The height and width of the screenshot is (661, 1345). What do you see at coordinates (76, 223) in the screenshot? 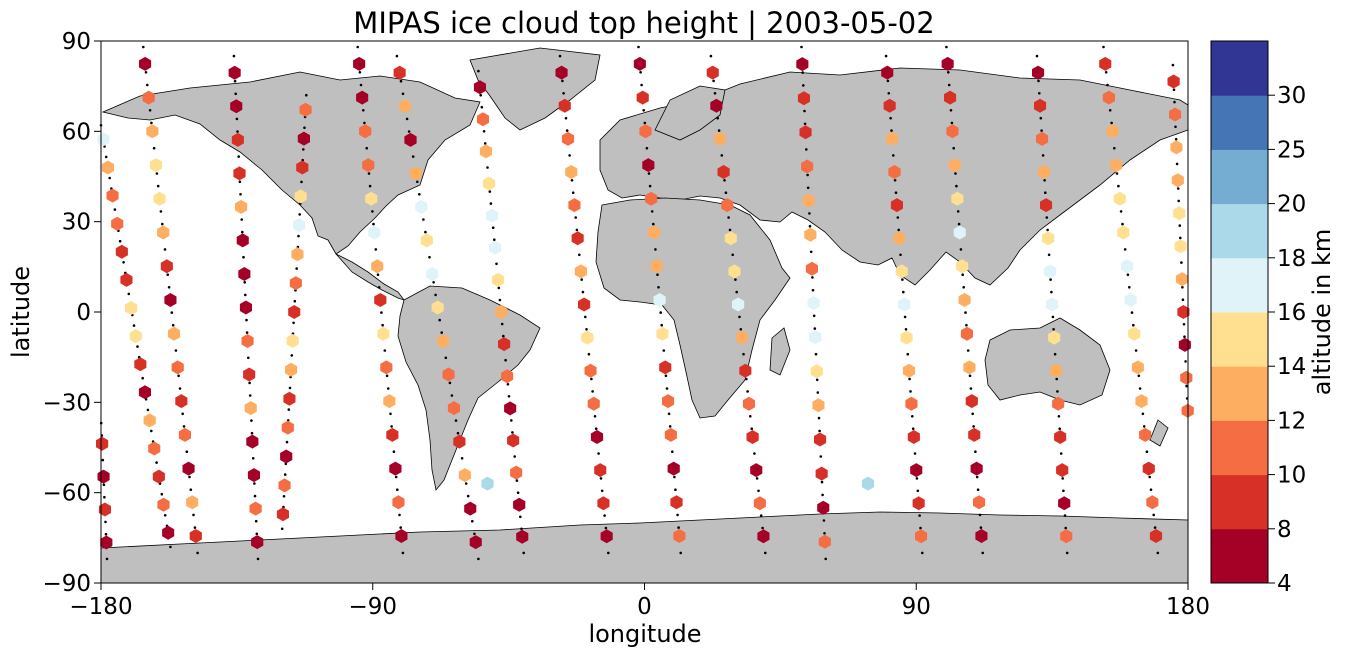
I see `y-tick-label: 30` at bounding box center [76, 223].